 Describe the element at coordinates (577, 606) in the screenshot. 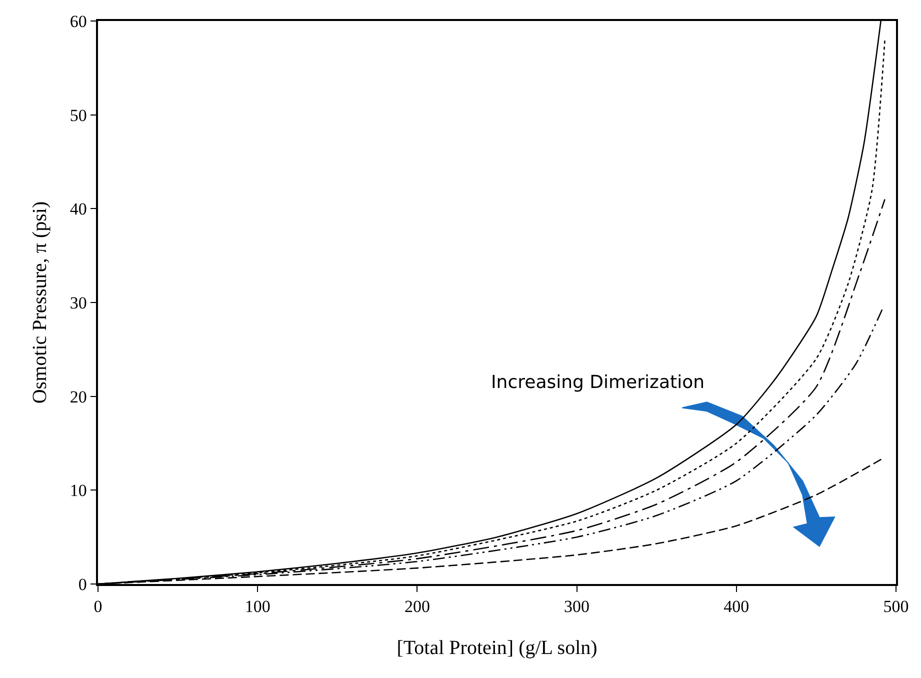

I see `x-tick-label: 300` at that location.